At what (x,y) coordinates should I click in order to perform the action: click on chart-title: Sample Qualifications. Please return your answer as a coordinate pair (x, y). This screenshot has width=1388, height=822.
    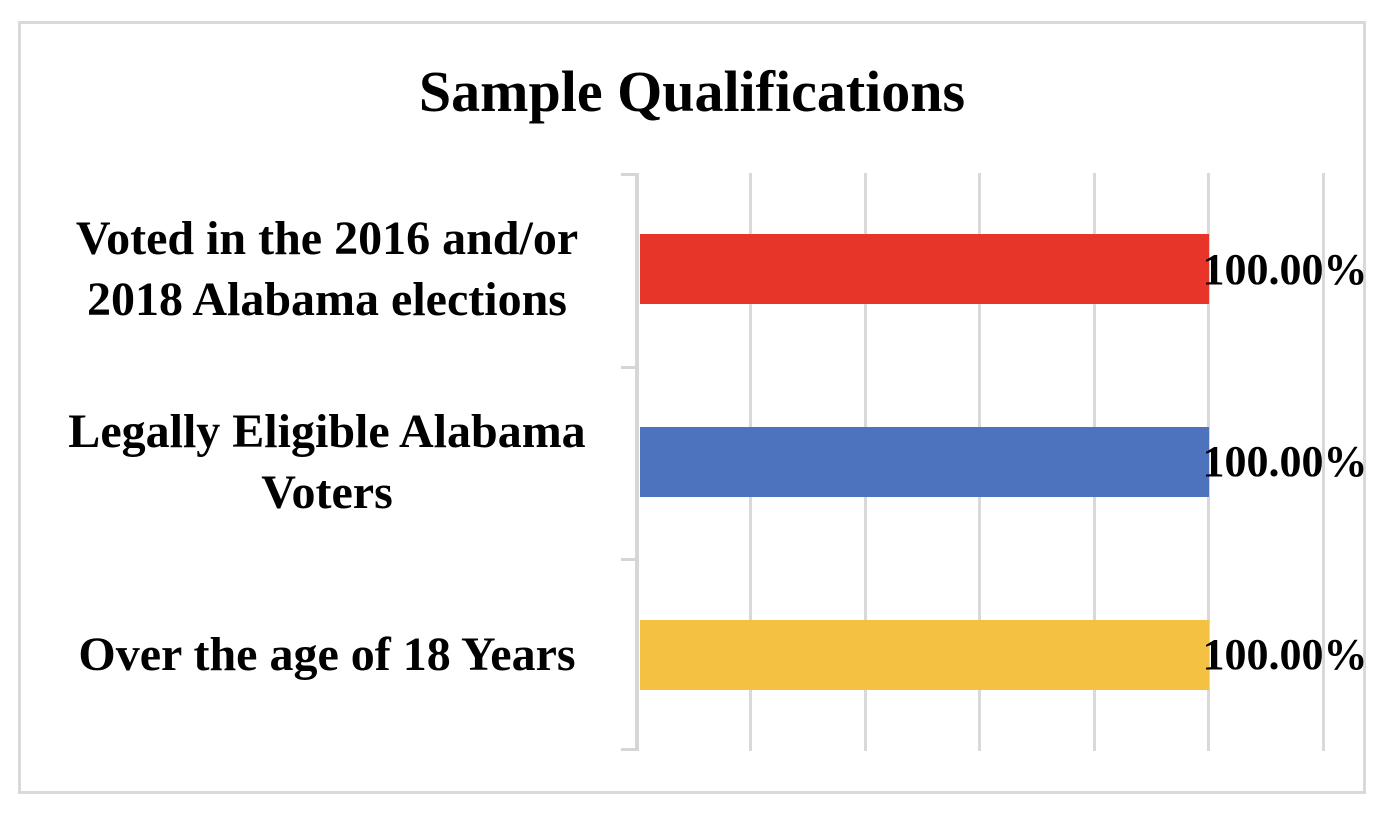
    Looking at the image, I should click on (692, 91).